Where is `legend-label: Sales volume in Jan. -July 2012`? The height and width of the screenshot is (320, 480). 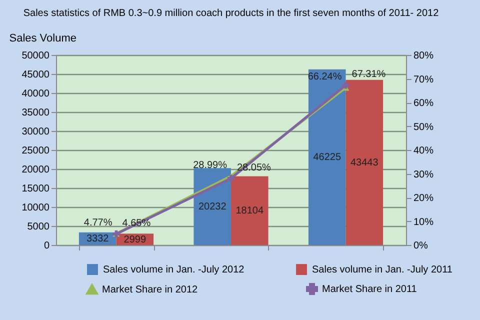
legend-label: Sales volume in Jan. -July 2012 is located at coordinates (174, 270).